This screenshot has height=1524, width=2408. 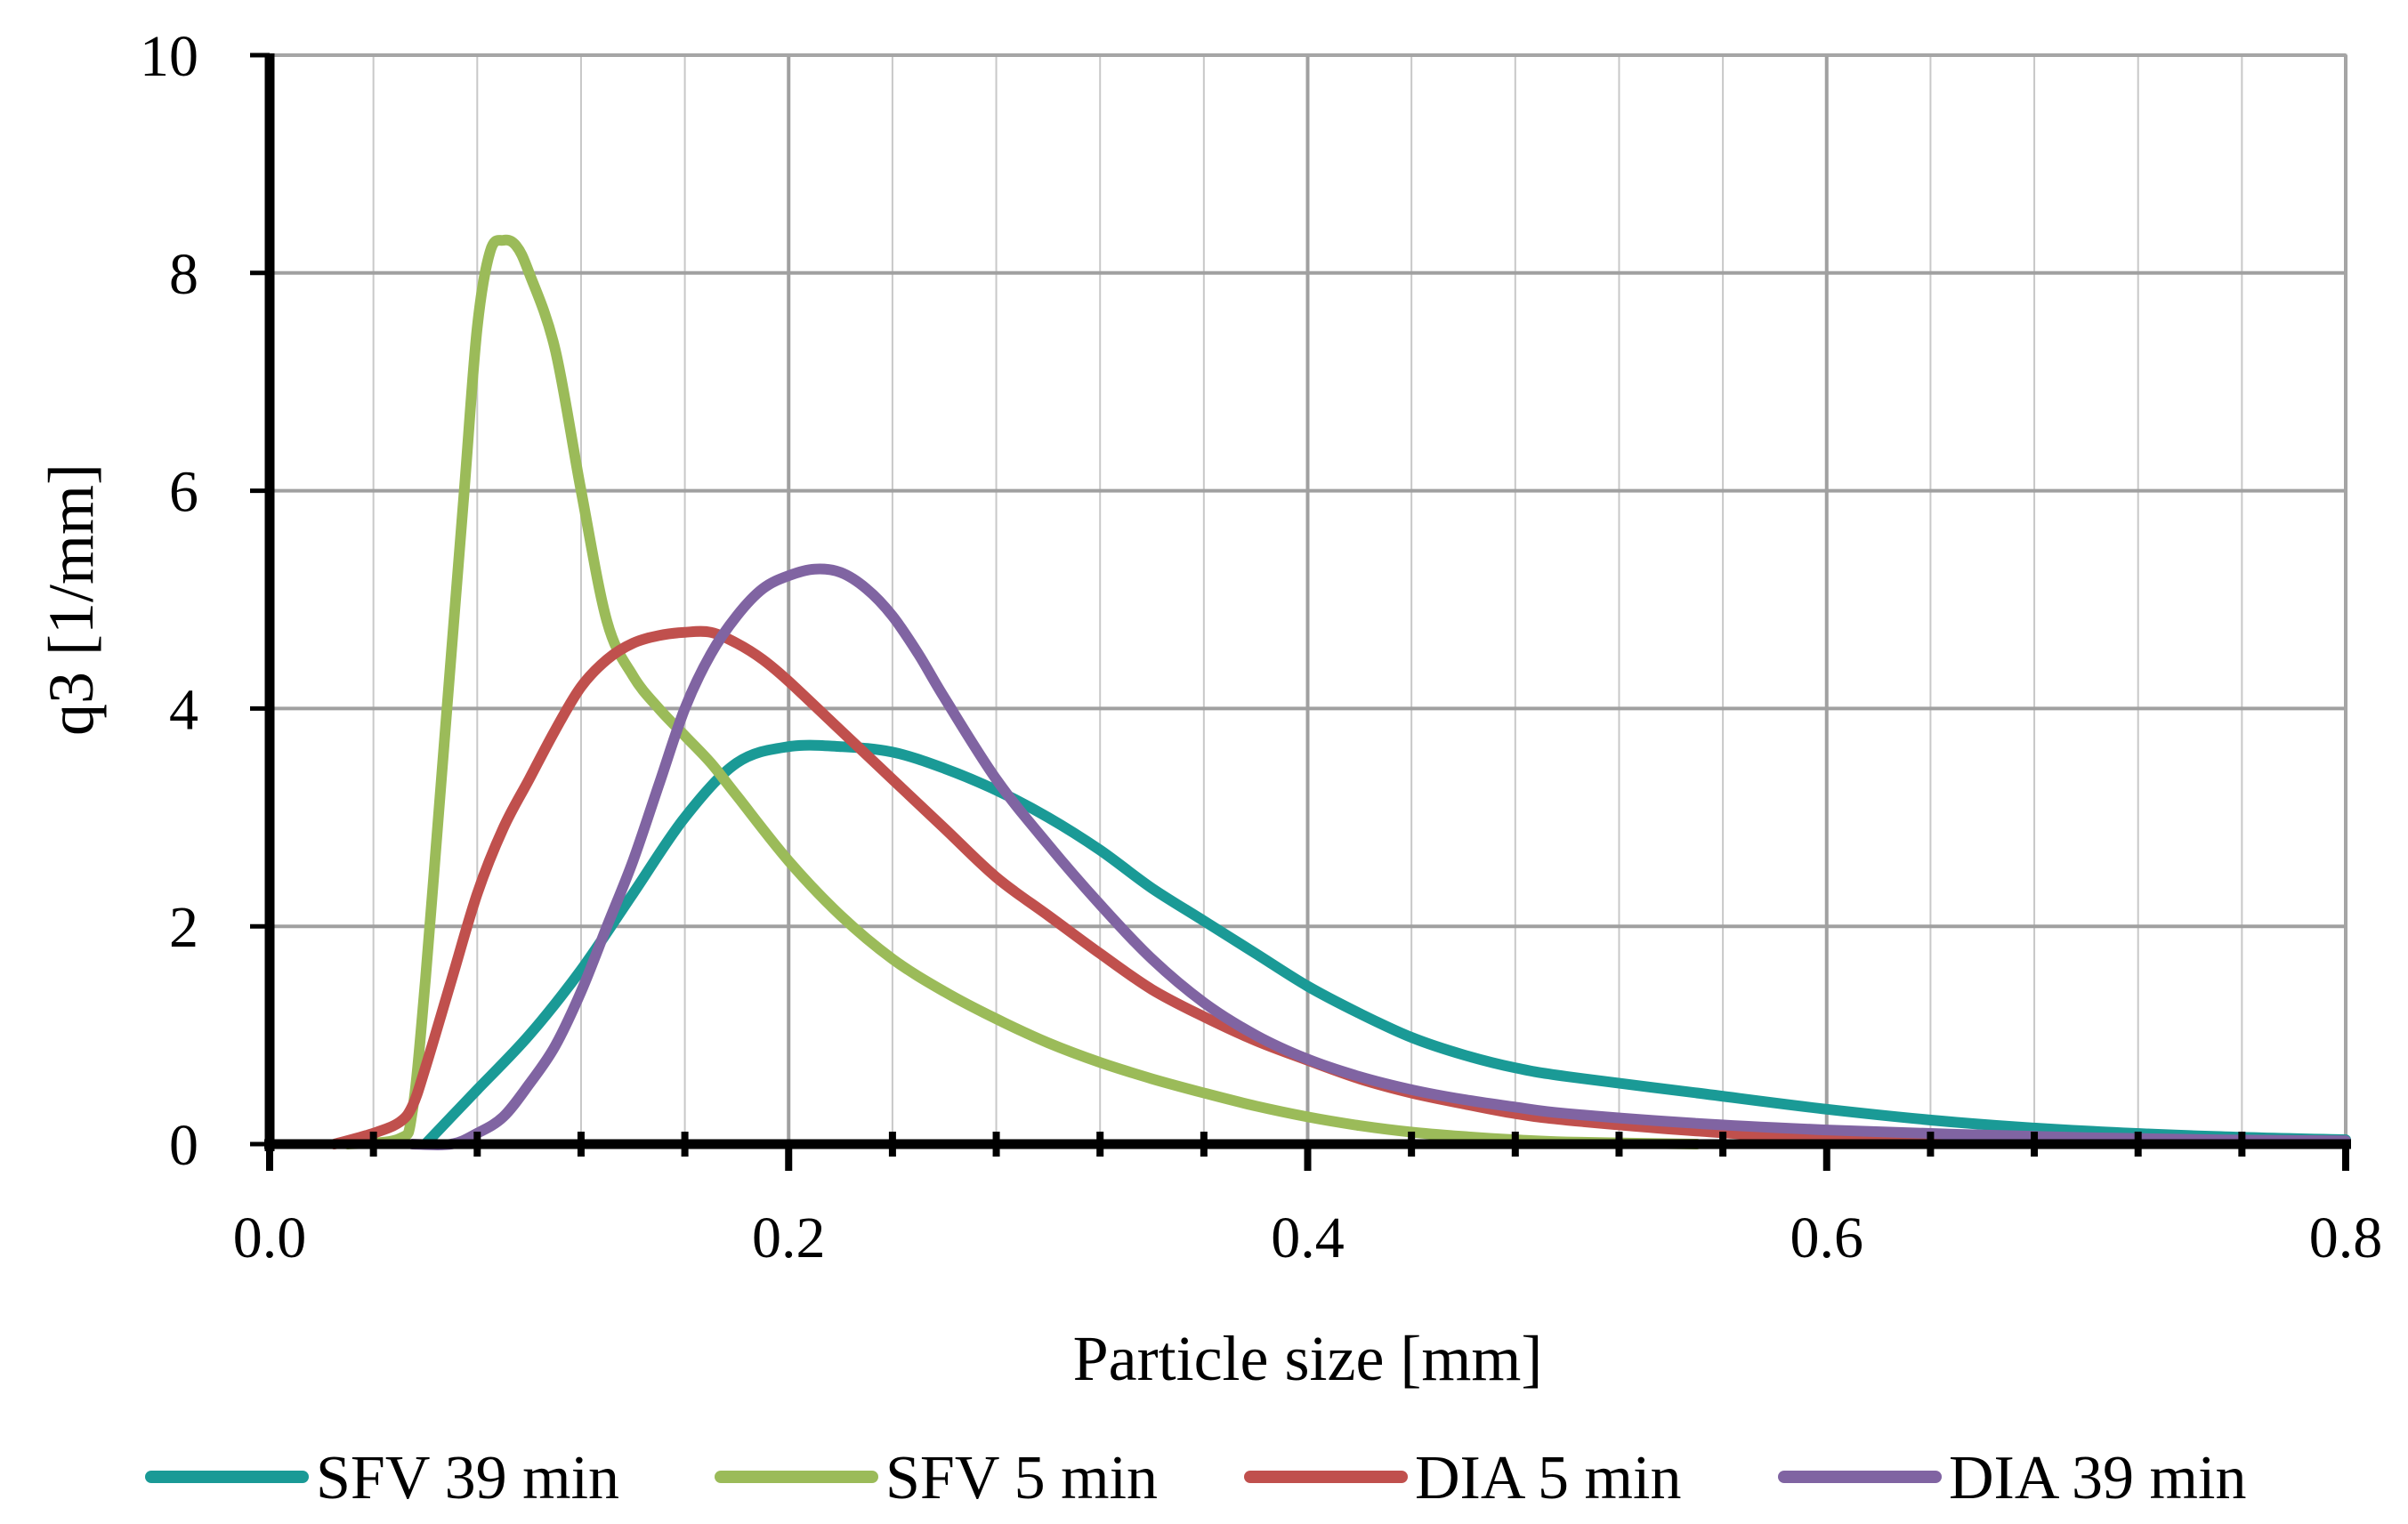 I want to click on legend-label-sfv-39-min: SFV 39 min, so click(x=467, y=1478).